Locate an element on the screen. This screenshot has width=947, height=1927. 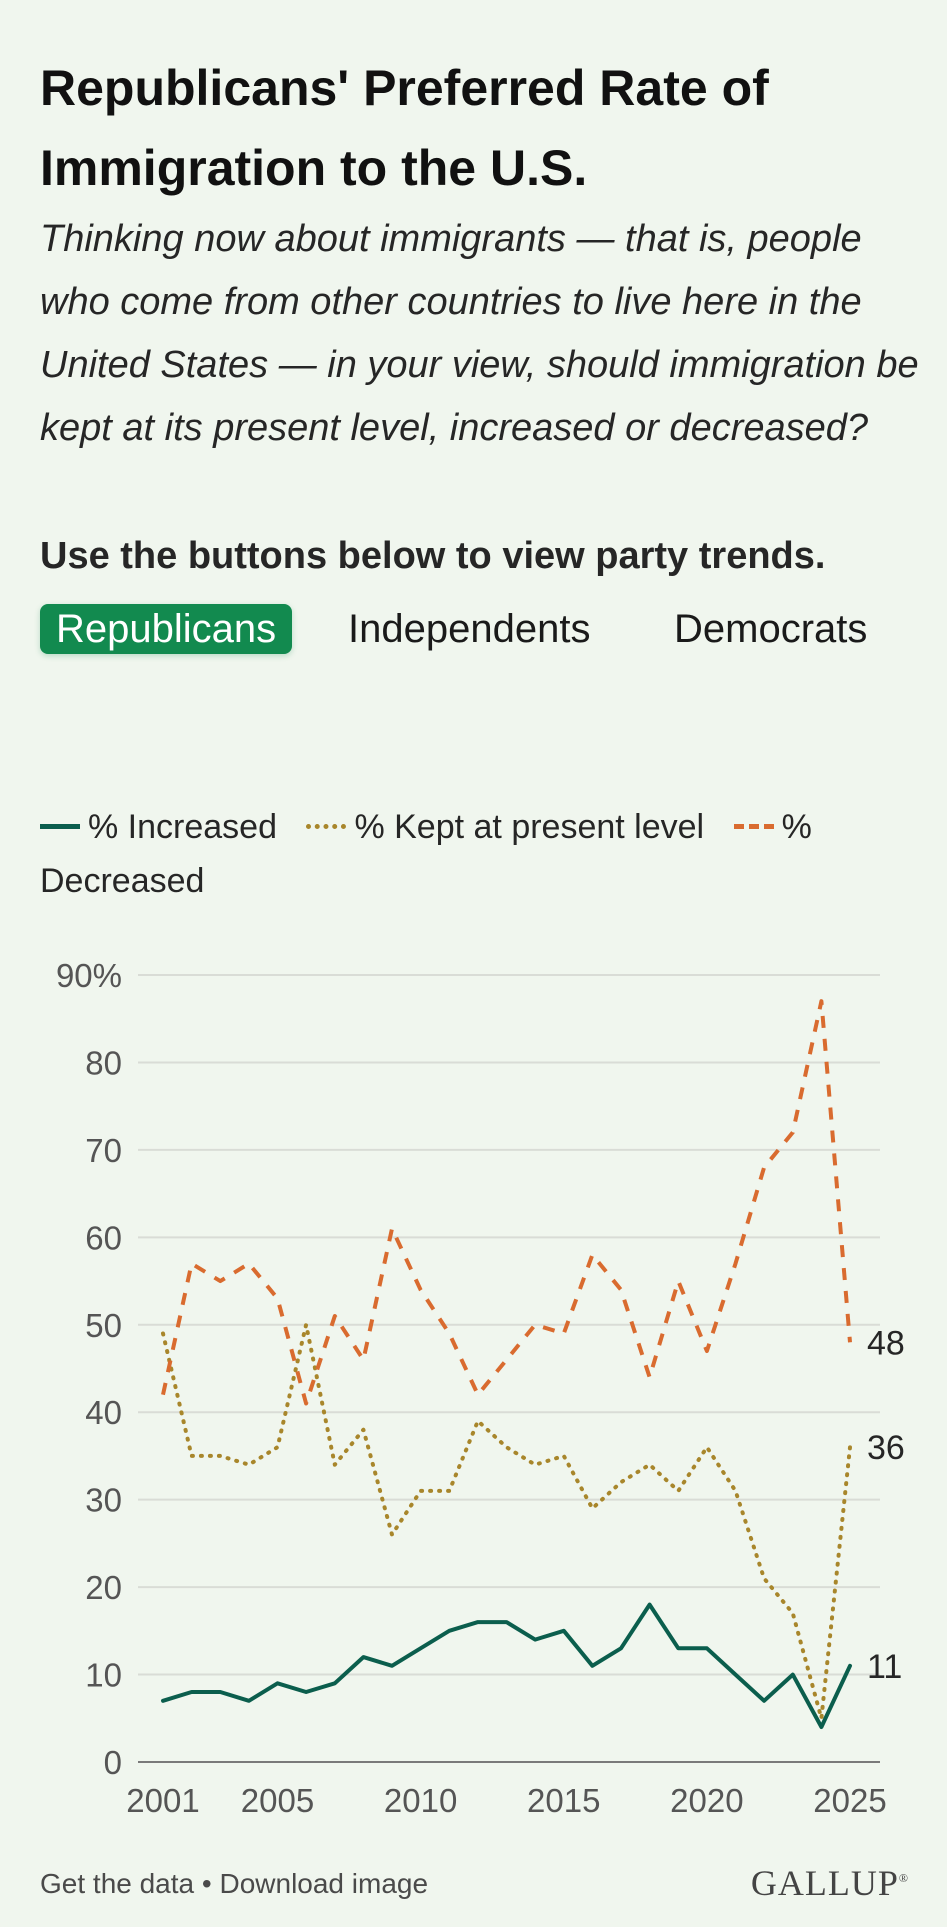
x-tick-label: 2015 is located at coordinates (563, 1800).